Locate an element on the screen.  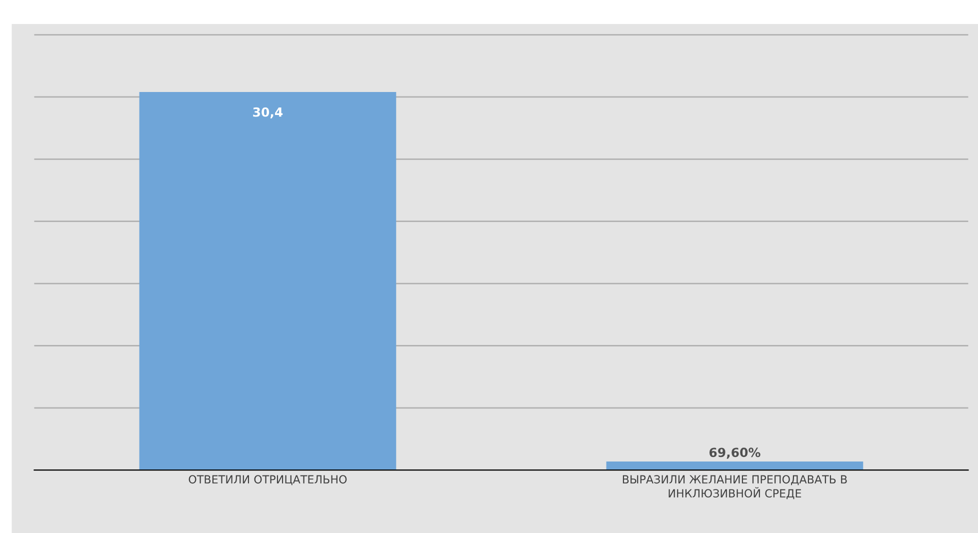
data-label: 69,60% is located at coordinates (734, 453).